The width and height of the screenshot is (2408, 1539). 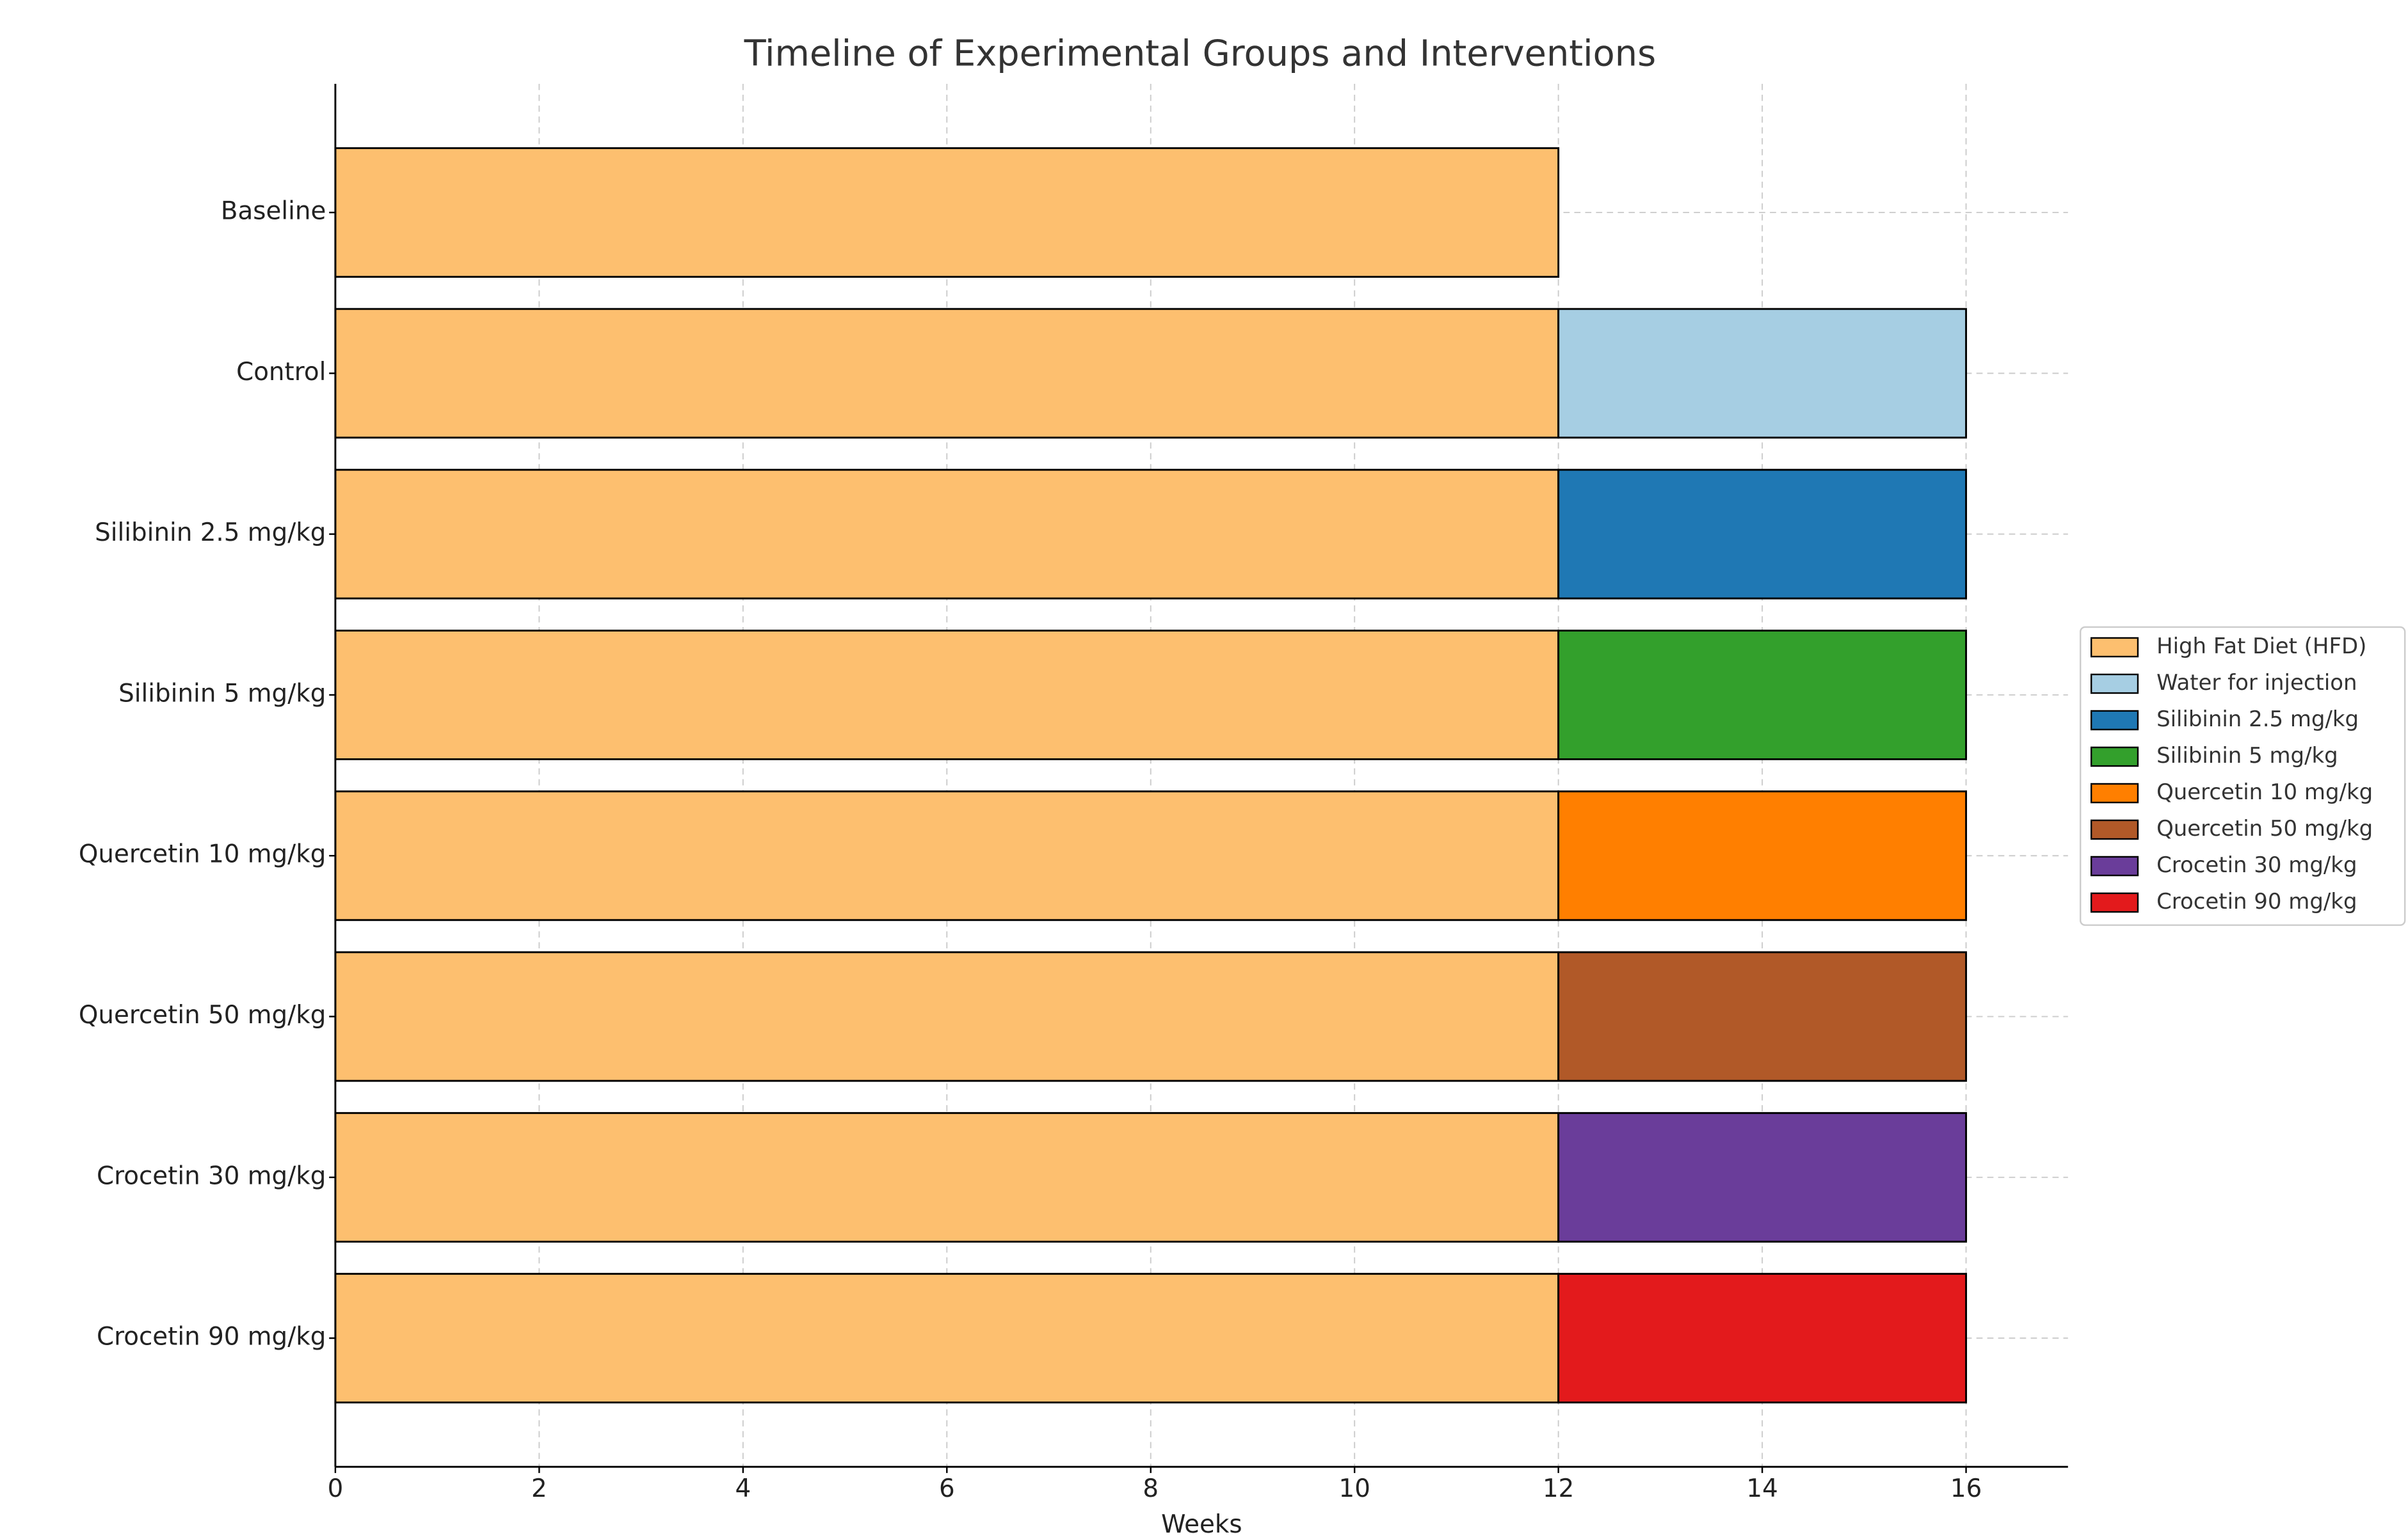 I want to click on x-tick-label: 4, so click(x=743, y=1488).